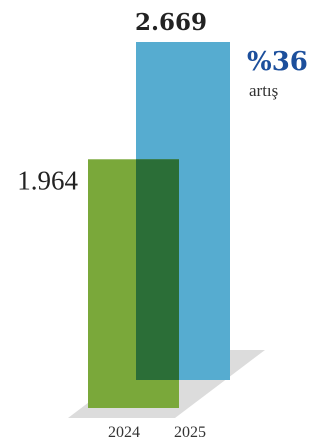  I want to click on bar-overlap, so click(157, 269).